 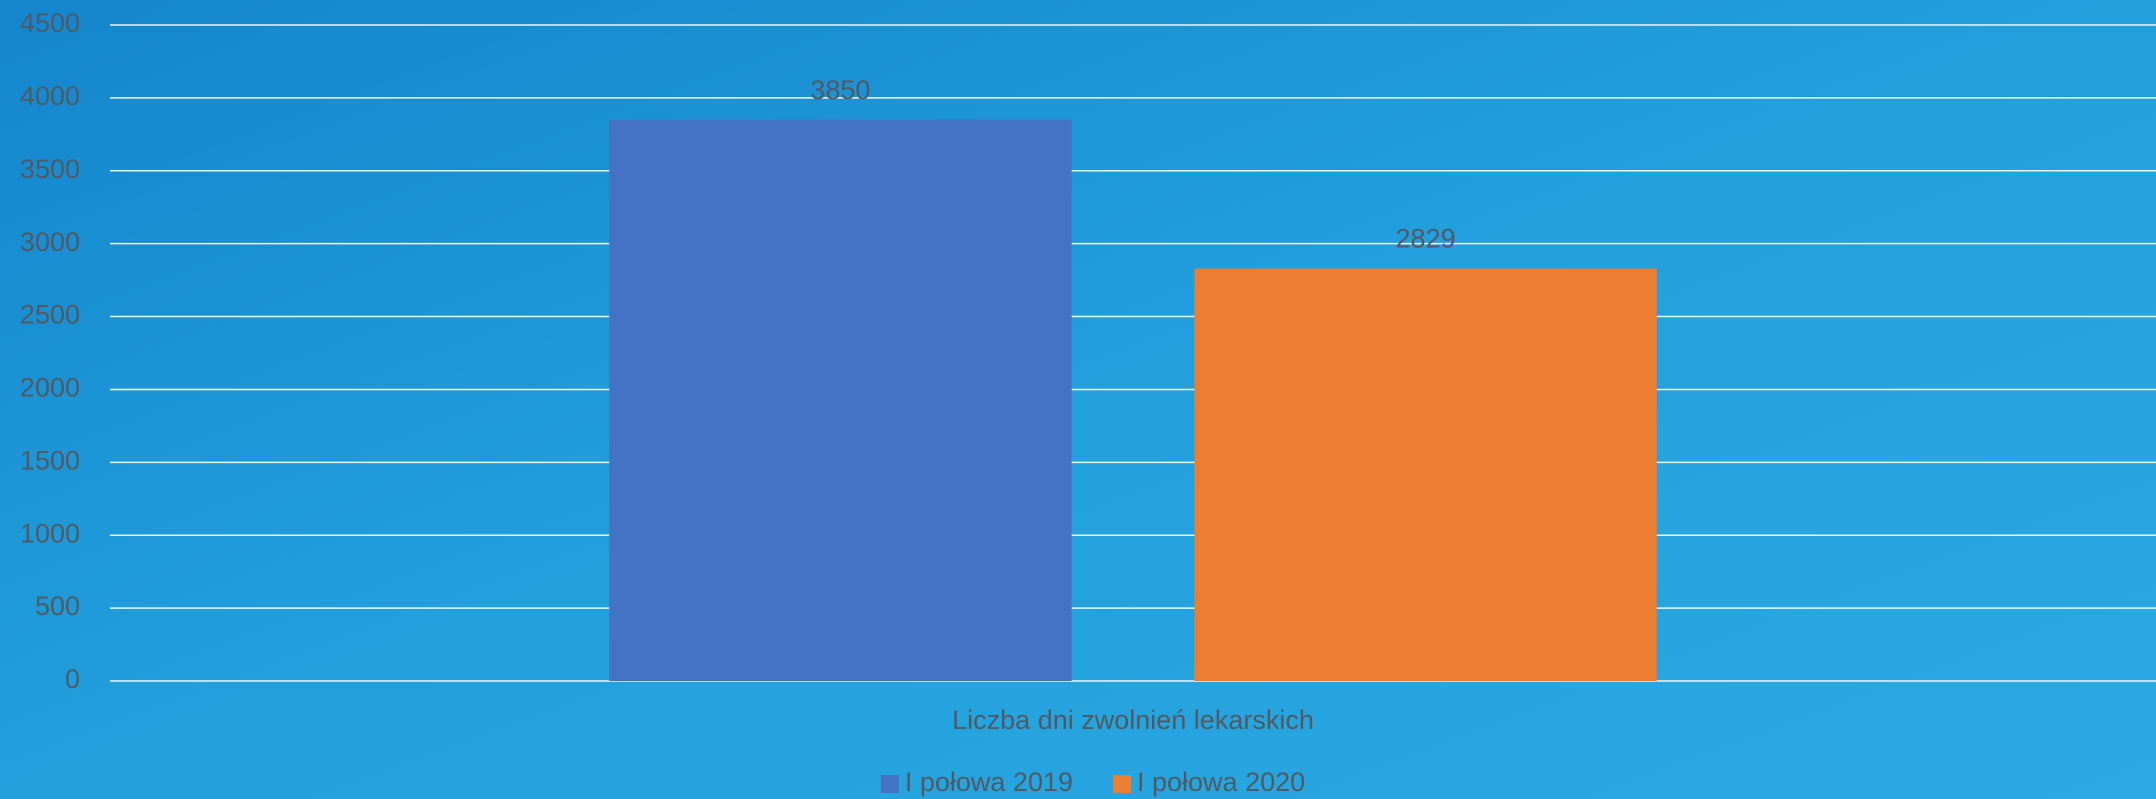 What do you see at coordinates (50, 388) in the screenshot?
I see `y-tick-label: 2000` at bounding box center [50, 388].